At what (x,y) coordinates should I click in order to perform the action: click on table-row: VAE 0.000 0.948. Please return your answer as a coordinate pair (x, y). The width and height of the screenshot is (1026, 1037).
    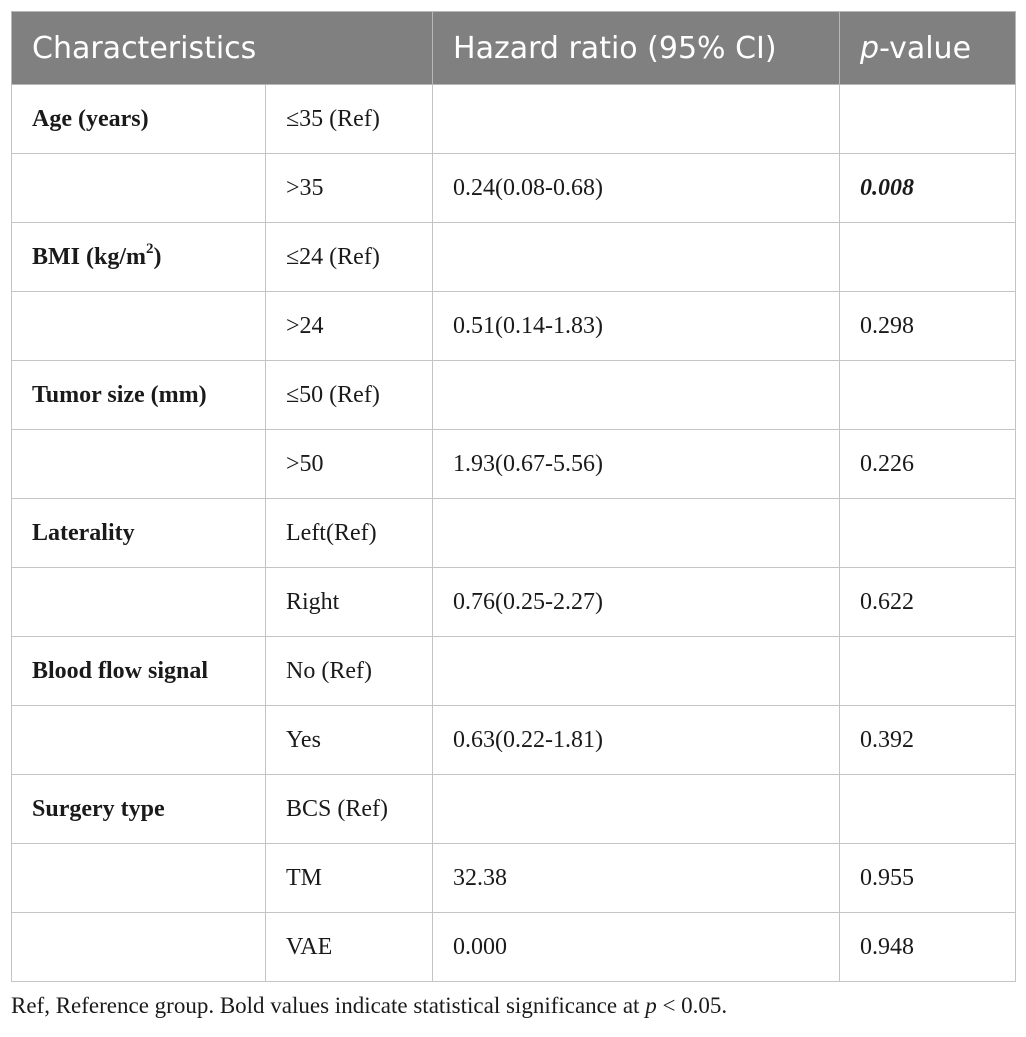
    Looking at the image, I should click on (514, 947).